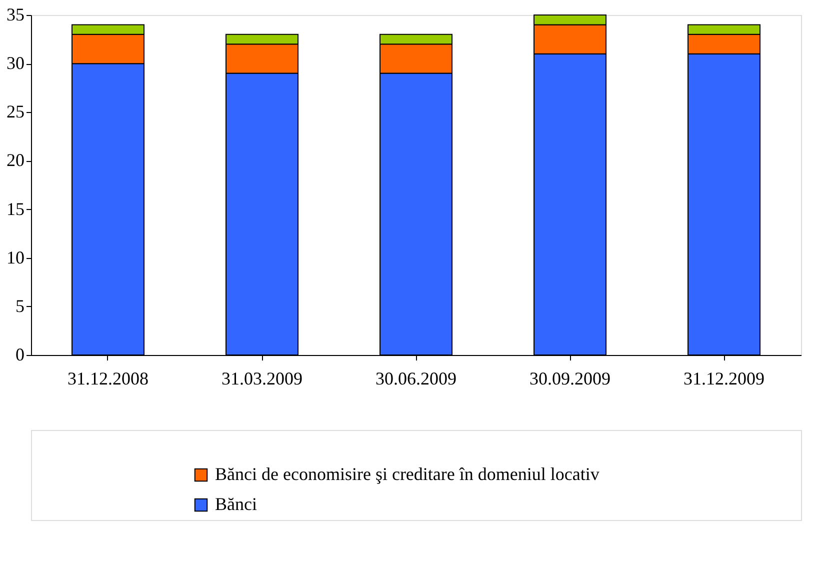  What do you see at coordinates (407, 474) in the screenshot?
I see `legend-label: Bănci de economisire şi creditare în domeniul locativ` at bounding box center [407, 474].